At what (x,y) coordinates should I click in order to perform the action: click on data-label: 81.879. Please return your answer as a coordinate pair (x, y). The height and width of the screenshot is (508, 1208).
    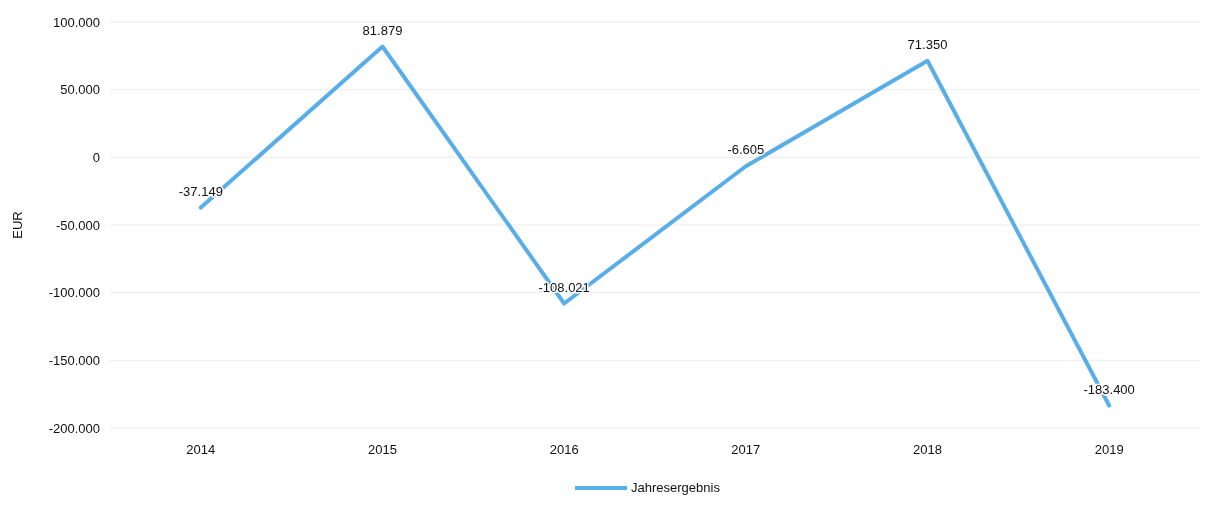
    Looking at the image, I should click on (382, 30).